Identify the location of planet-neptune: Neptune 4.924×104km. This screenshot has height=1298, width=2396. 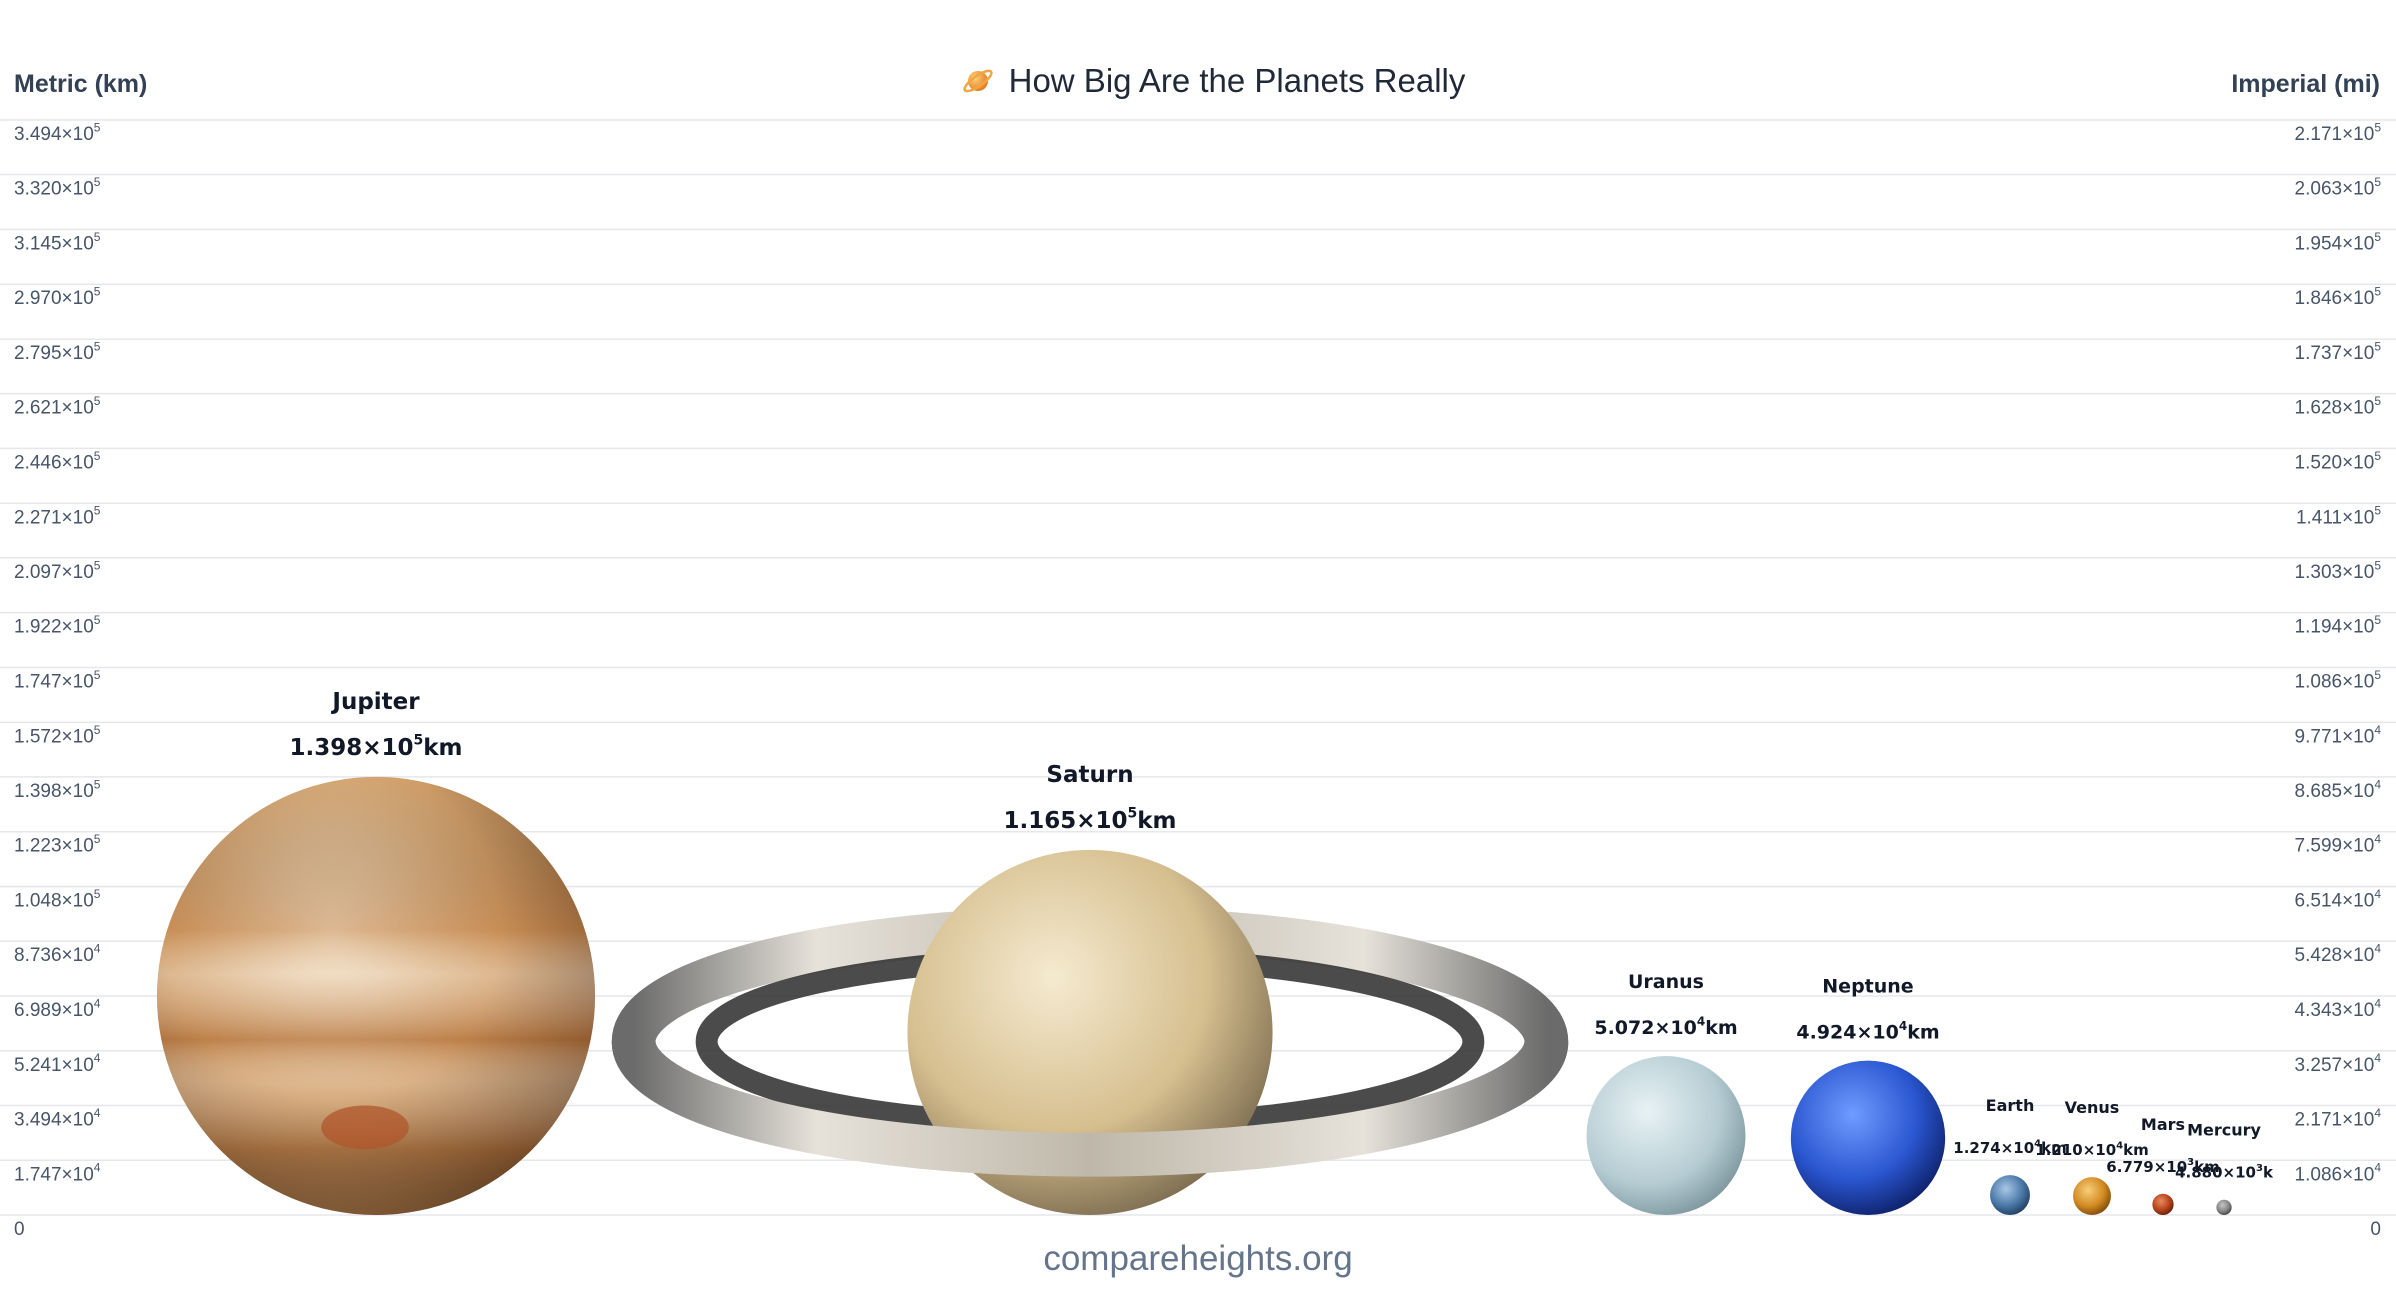
(1868, 1095).